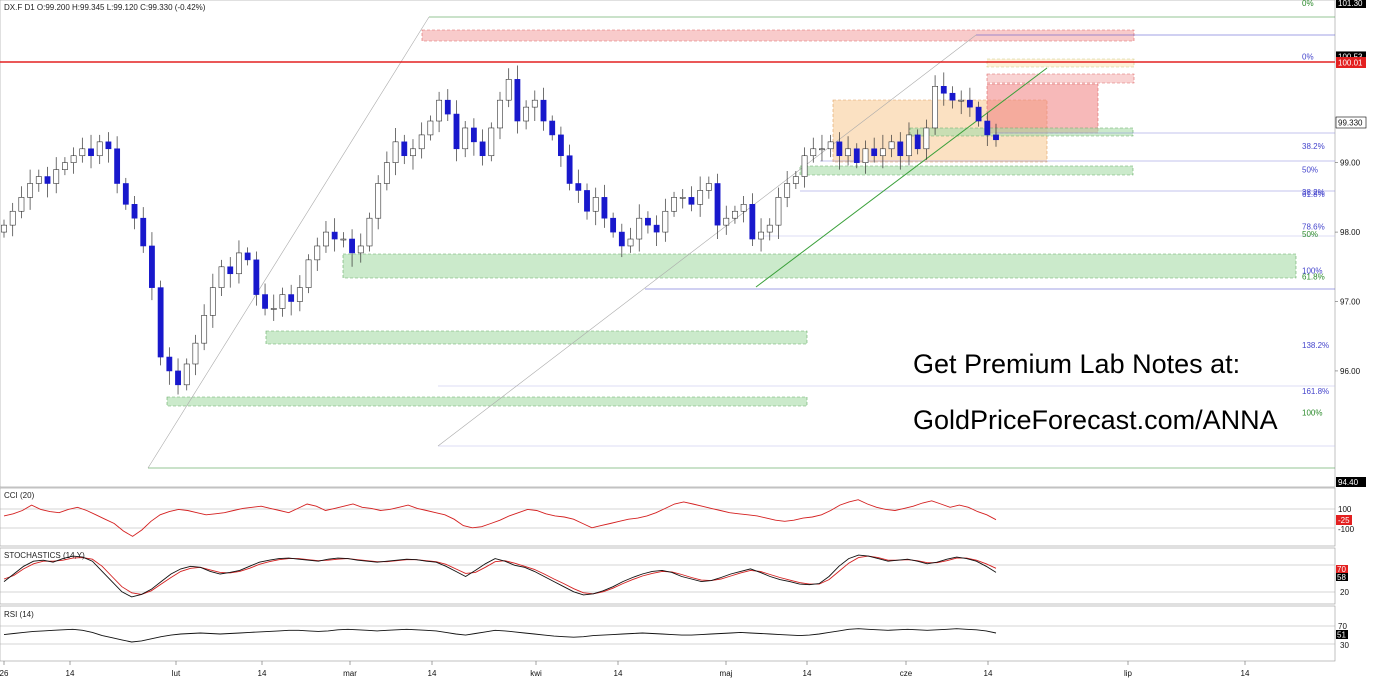 This screenshot has height=682, width=1386. I want to click on trend-line-grey, so click(288, 242).